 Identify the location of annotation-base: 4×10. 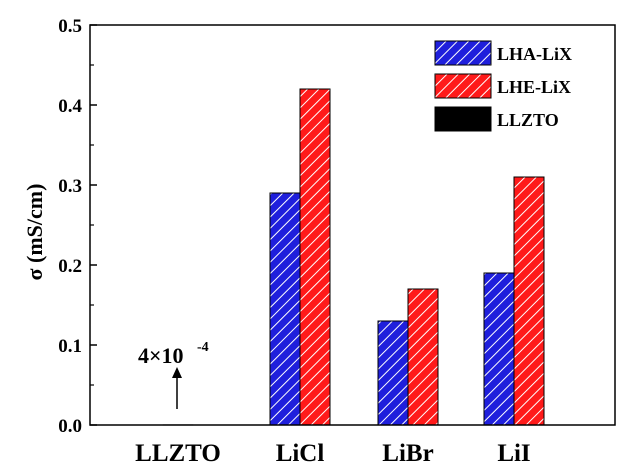
(161, 355).